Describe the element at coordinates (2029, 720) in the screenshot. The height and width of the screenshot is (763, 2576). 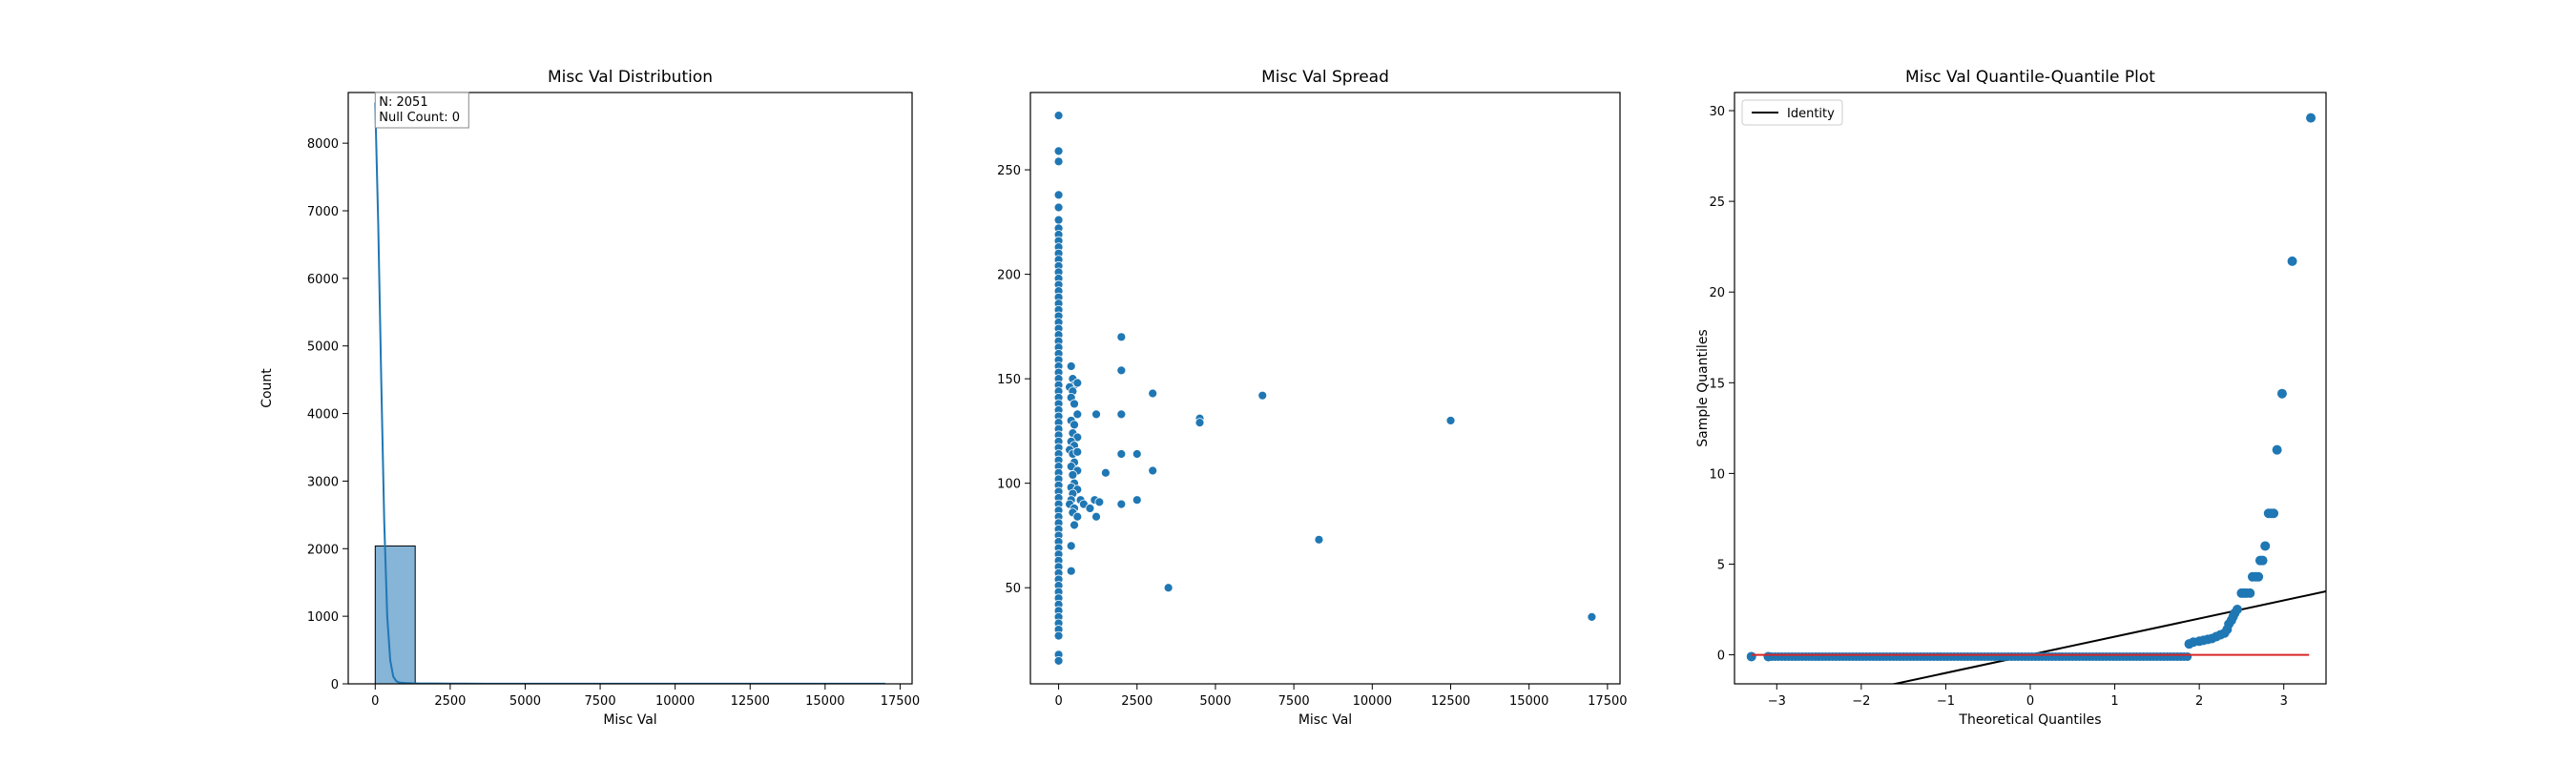
I see `x-axis-label: Theoretical Quantiles` at that location.